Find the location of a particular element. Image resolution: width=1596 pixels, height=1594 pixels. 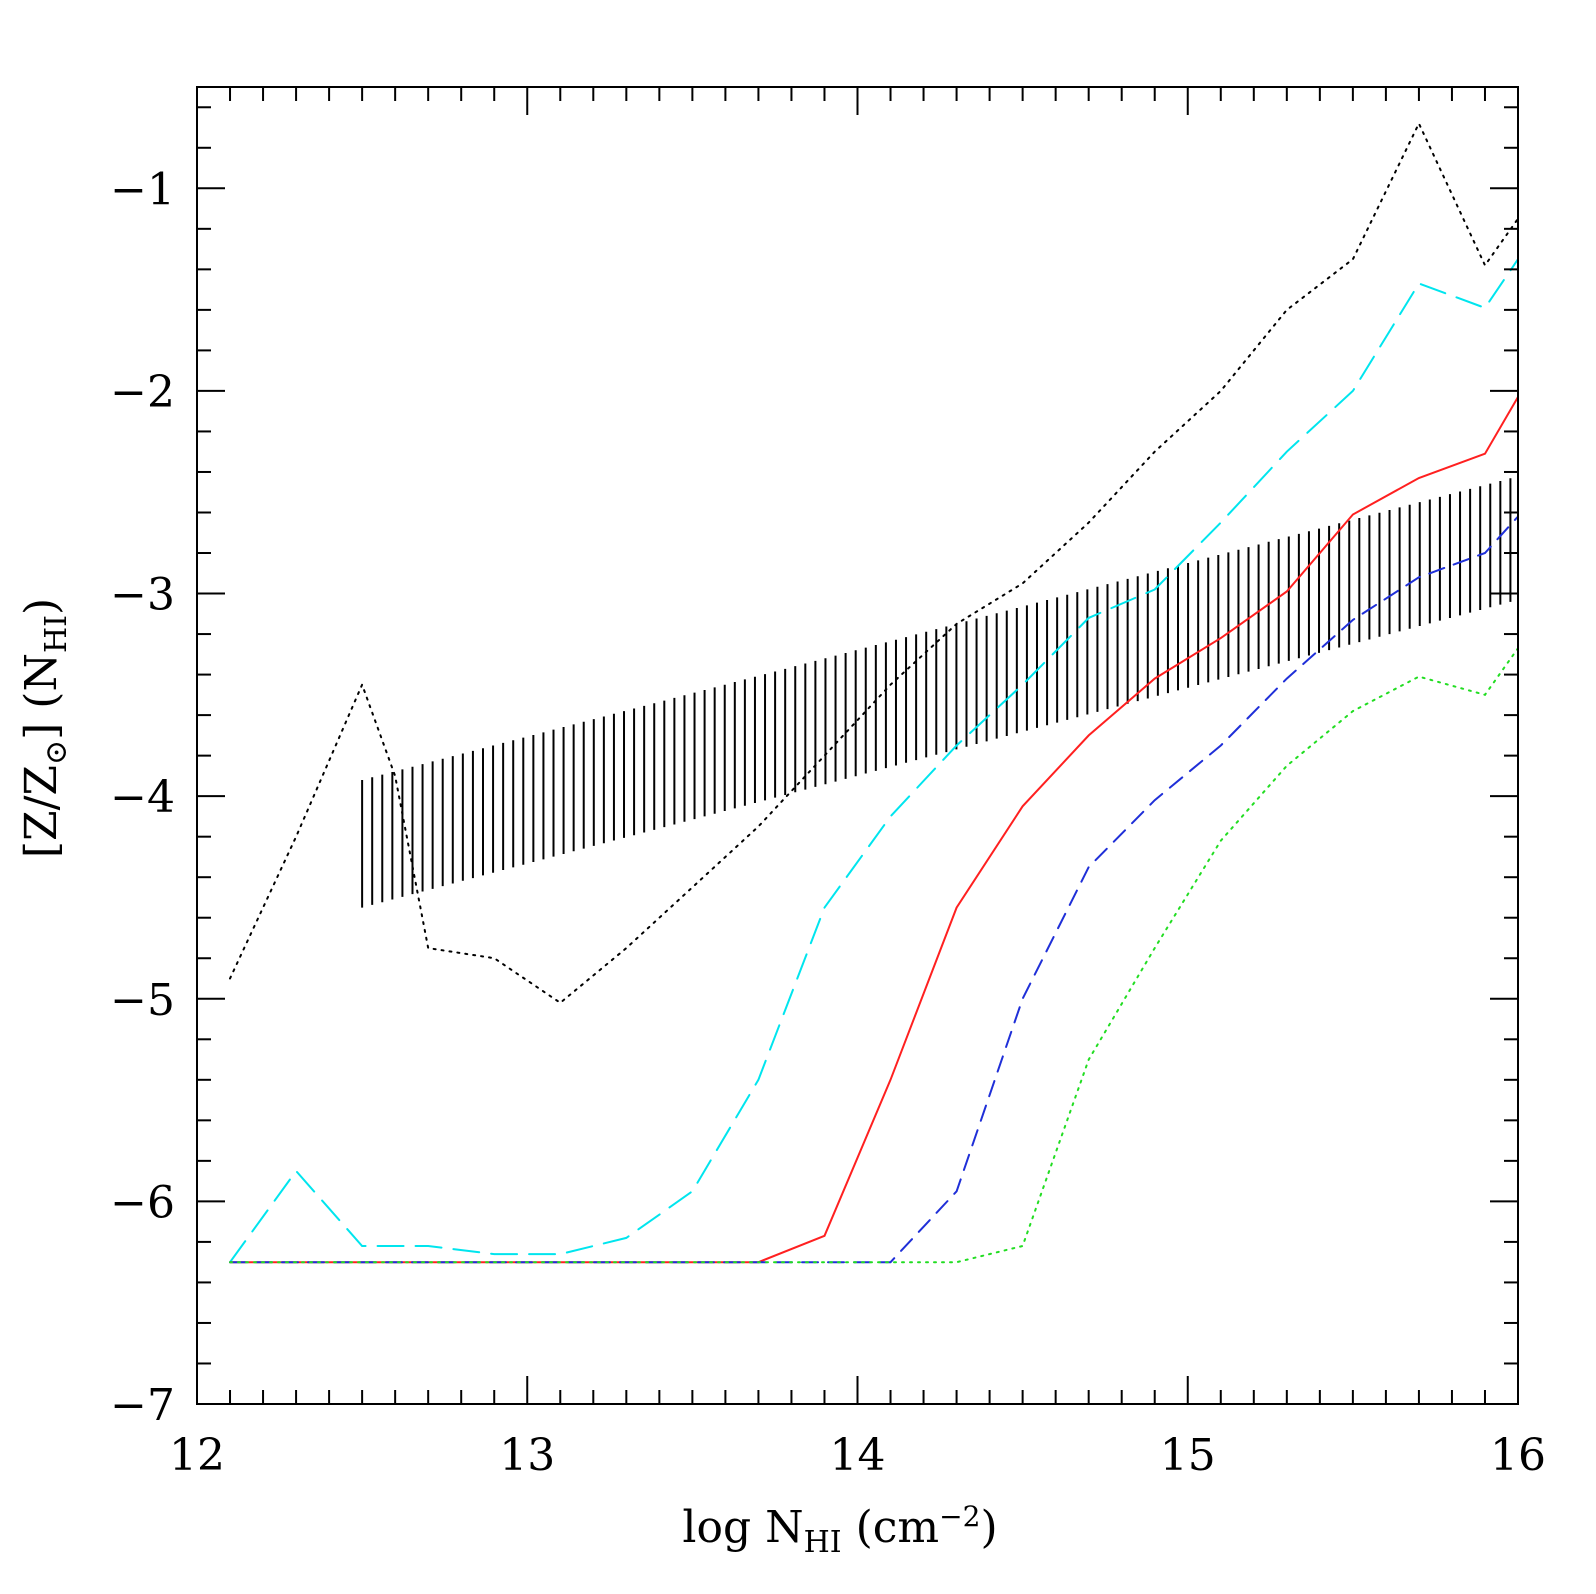

x-tick-label: 16 is located at coordinates (1518, 1455).